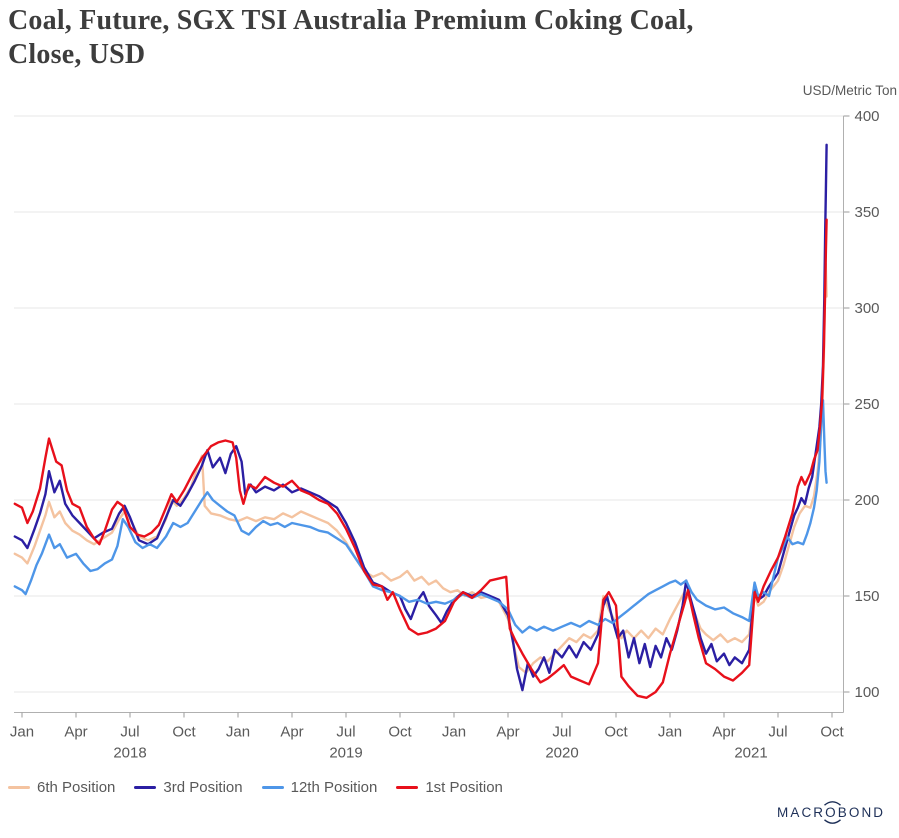 This screenshot has width=899, height=838. I want to click on logo-text: MACROBOND, so click(831, 812).